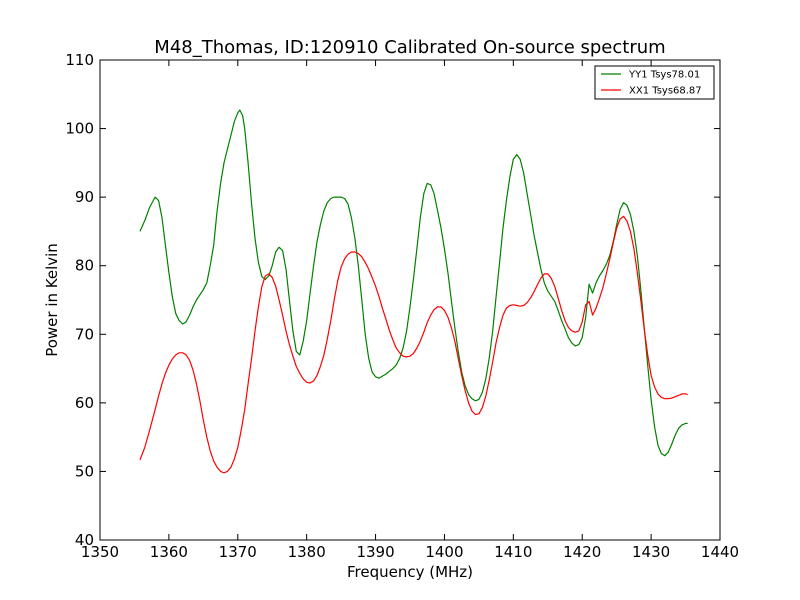 The width and height of the screenshot is (800, 600). What do you see at coordinates (307, 552) in the screenshot?
I see `x-tick-label: 1380` at bounding box center [307, 552].